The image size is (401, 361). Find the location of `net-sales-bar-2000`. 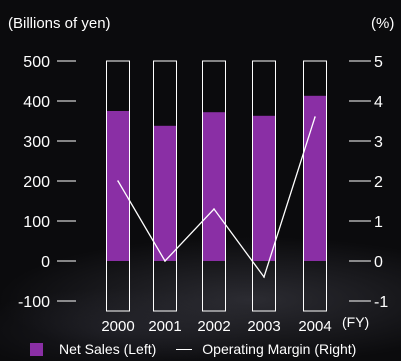

net-sales-bar-2000 is located at coordinates (118, 186).